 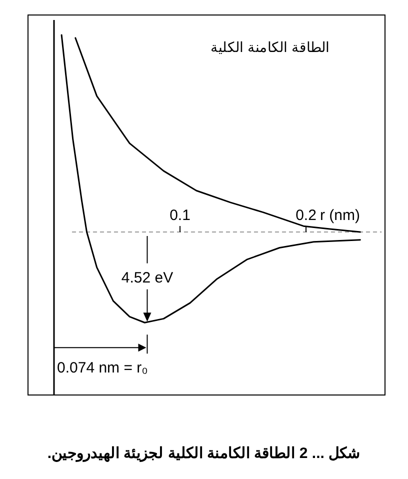 What do you see at coordinates (147, 277) in the screenshot?
I see `annotation: 4.52 eV` at bounding box center [147, 277].